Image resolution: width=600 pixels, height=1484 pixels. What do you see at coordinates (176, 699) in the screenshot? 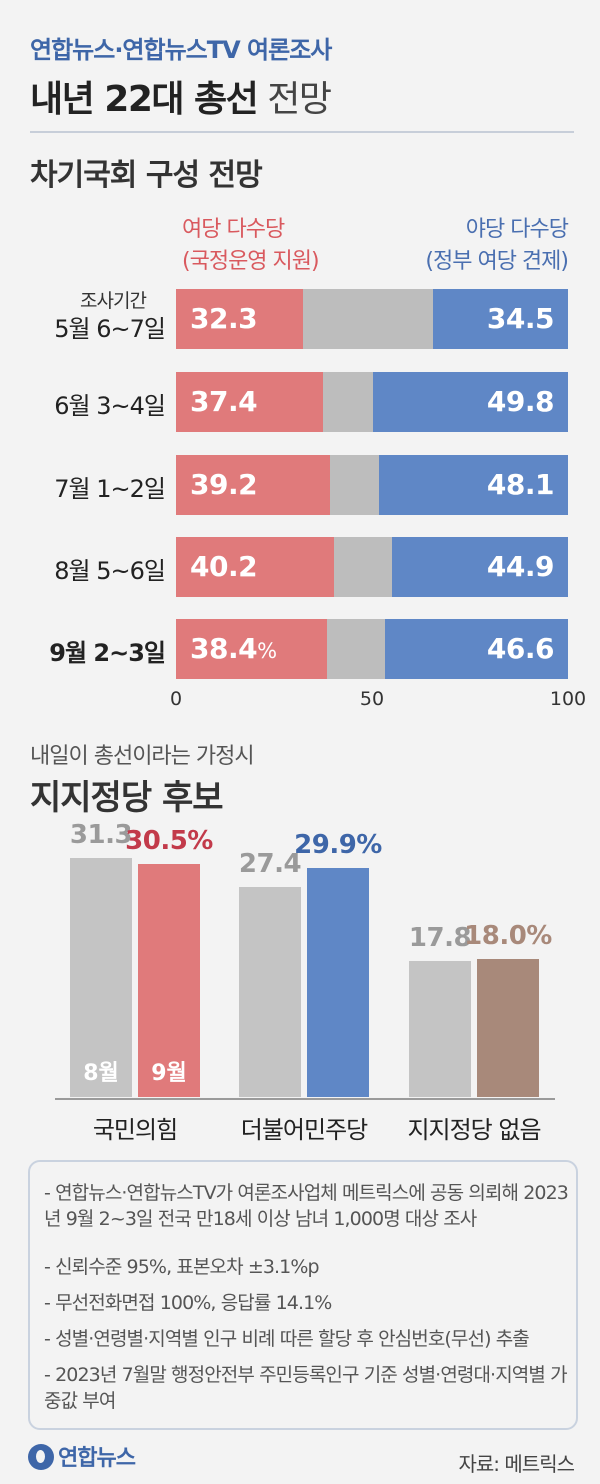
I see `x-tick: 0` at bounding box center [176, 699].